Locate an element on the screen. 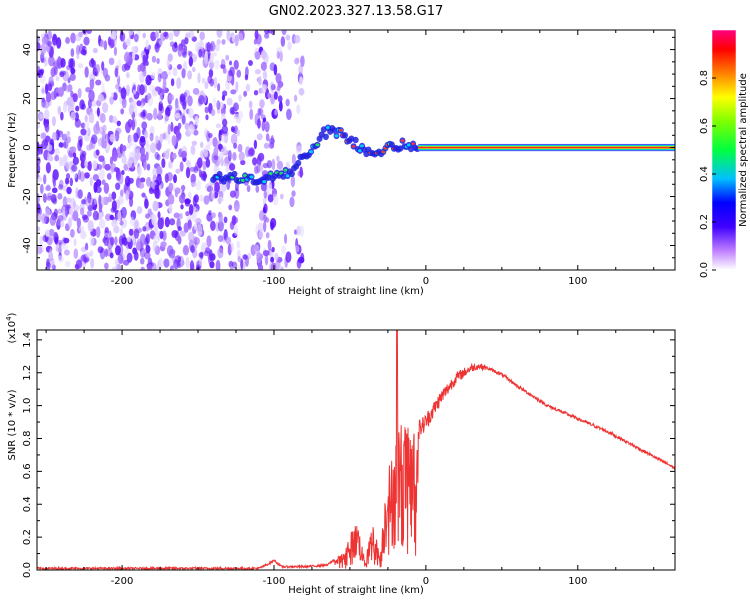  spectrogram-xlabel: Height of straight line (km) is located at coordinates (356, 291).